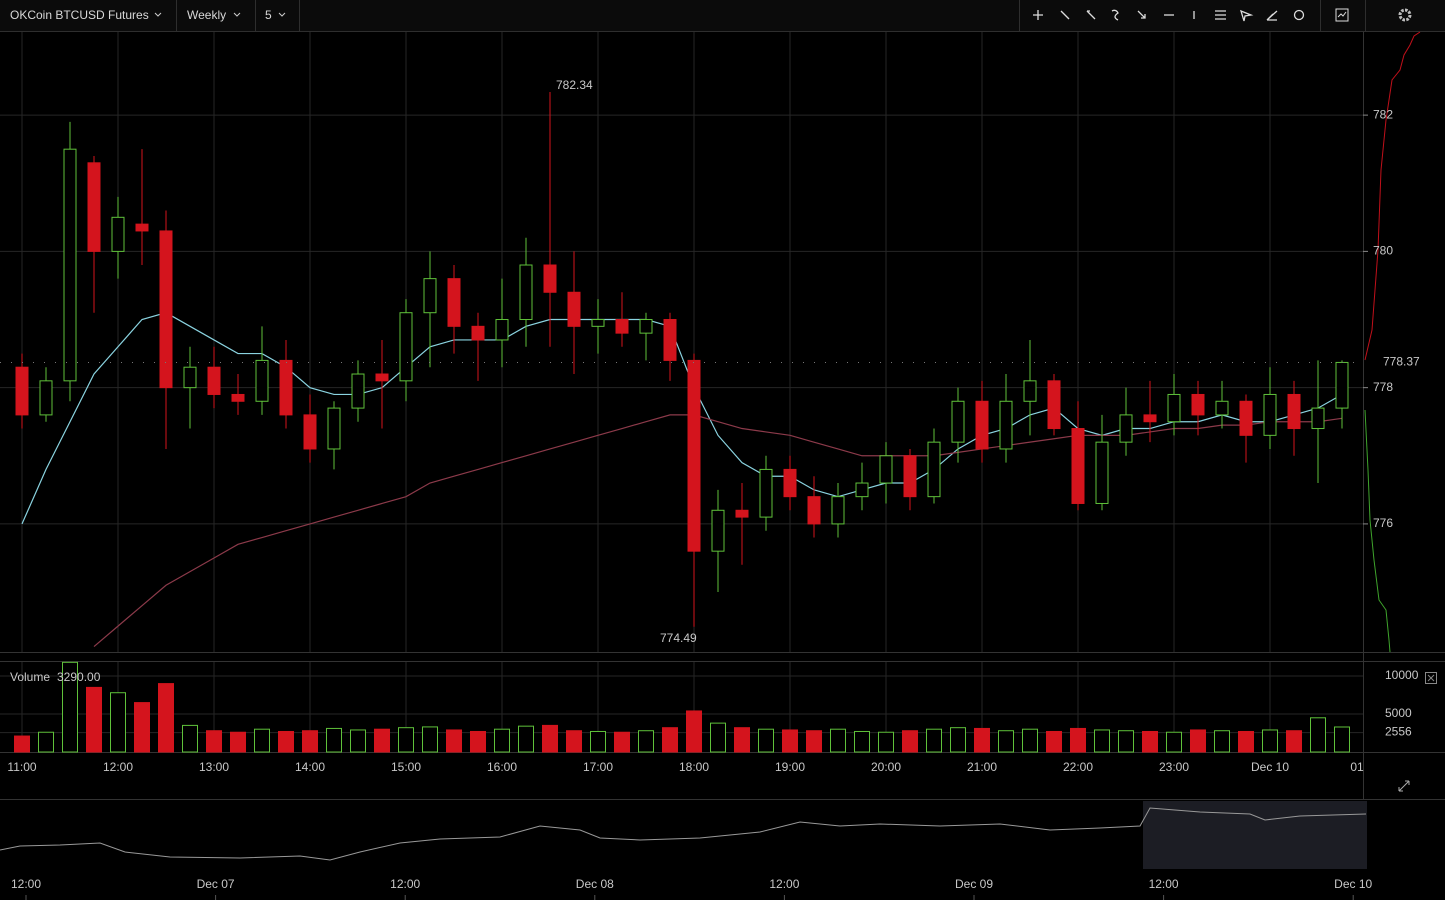  I want to click on low-annotation: 774.49, so click(678, 638).